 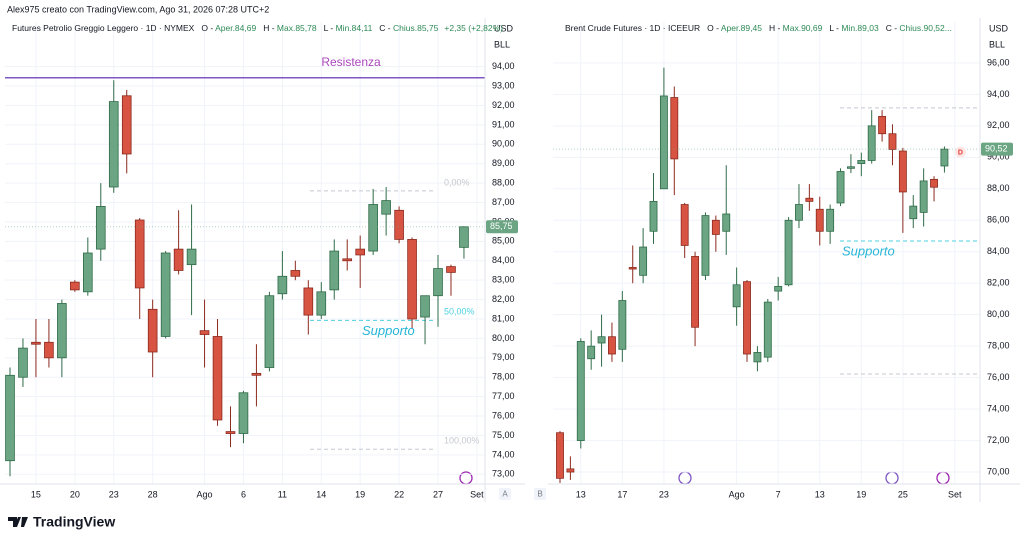 I want to click on y-tick-label: 83,00, so click(x=503, y=280).